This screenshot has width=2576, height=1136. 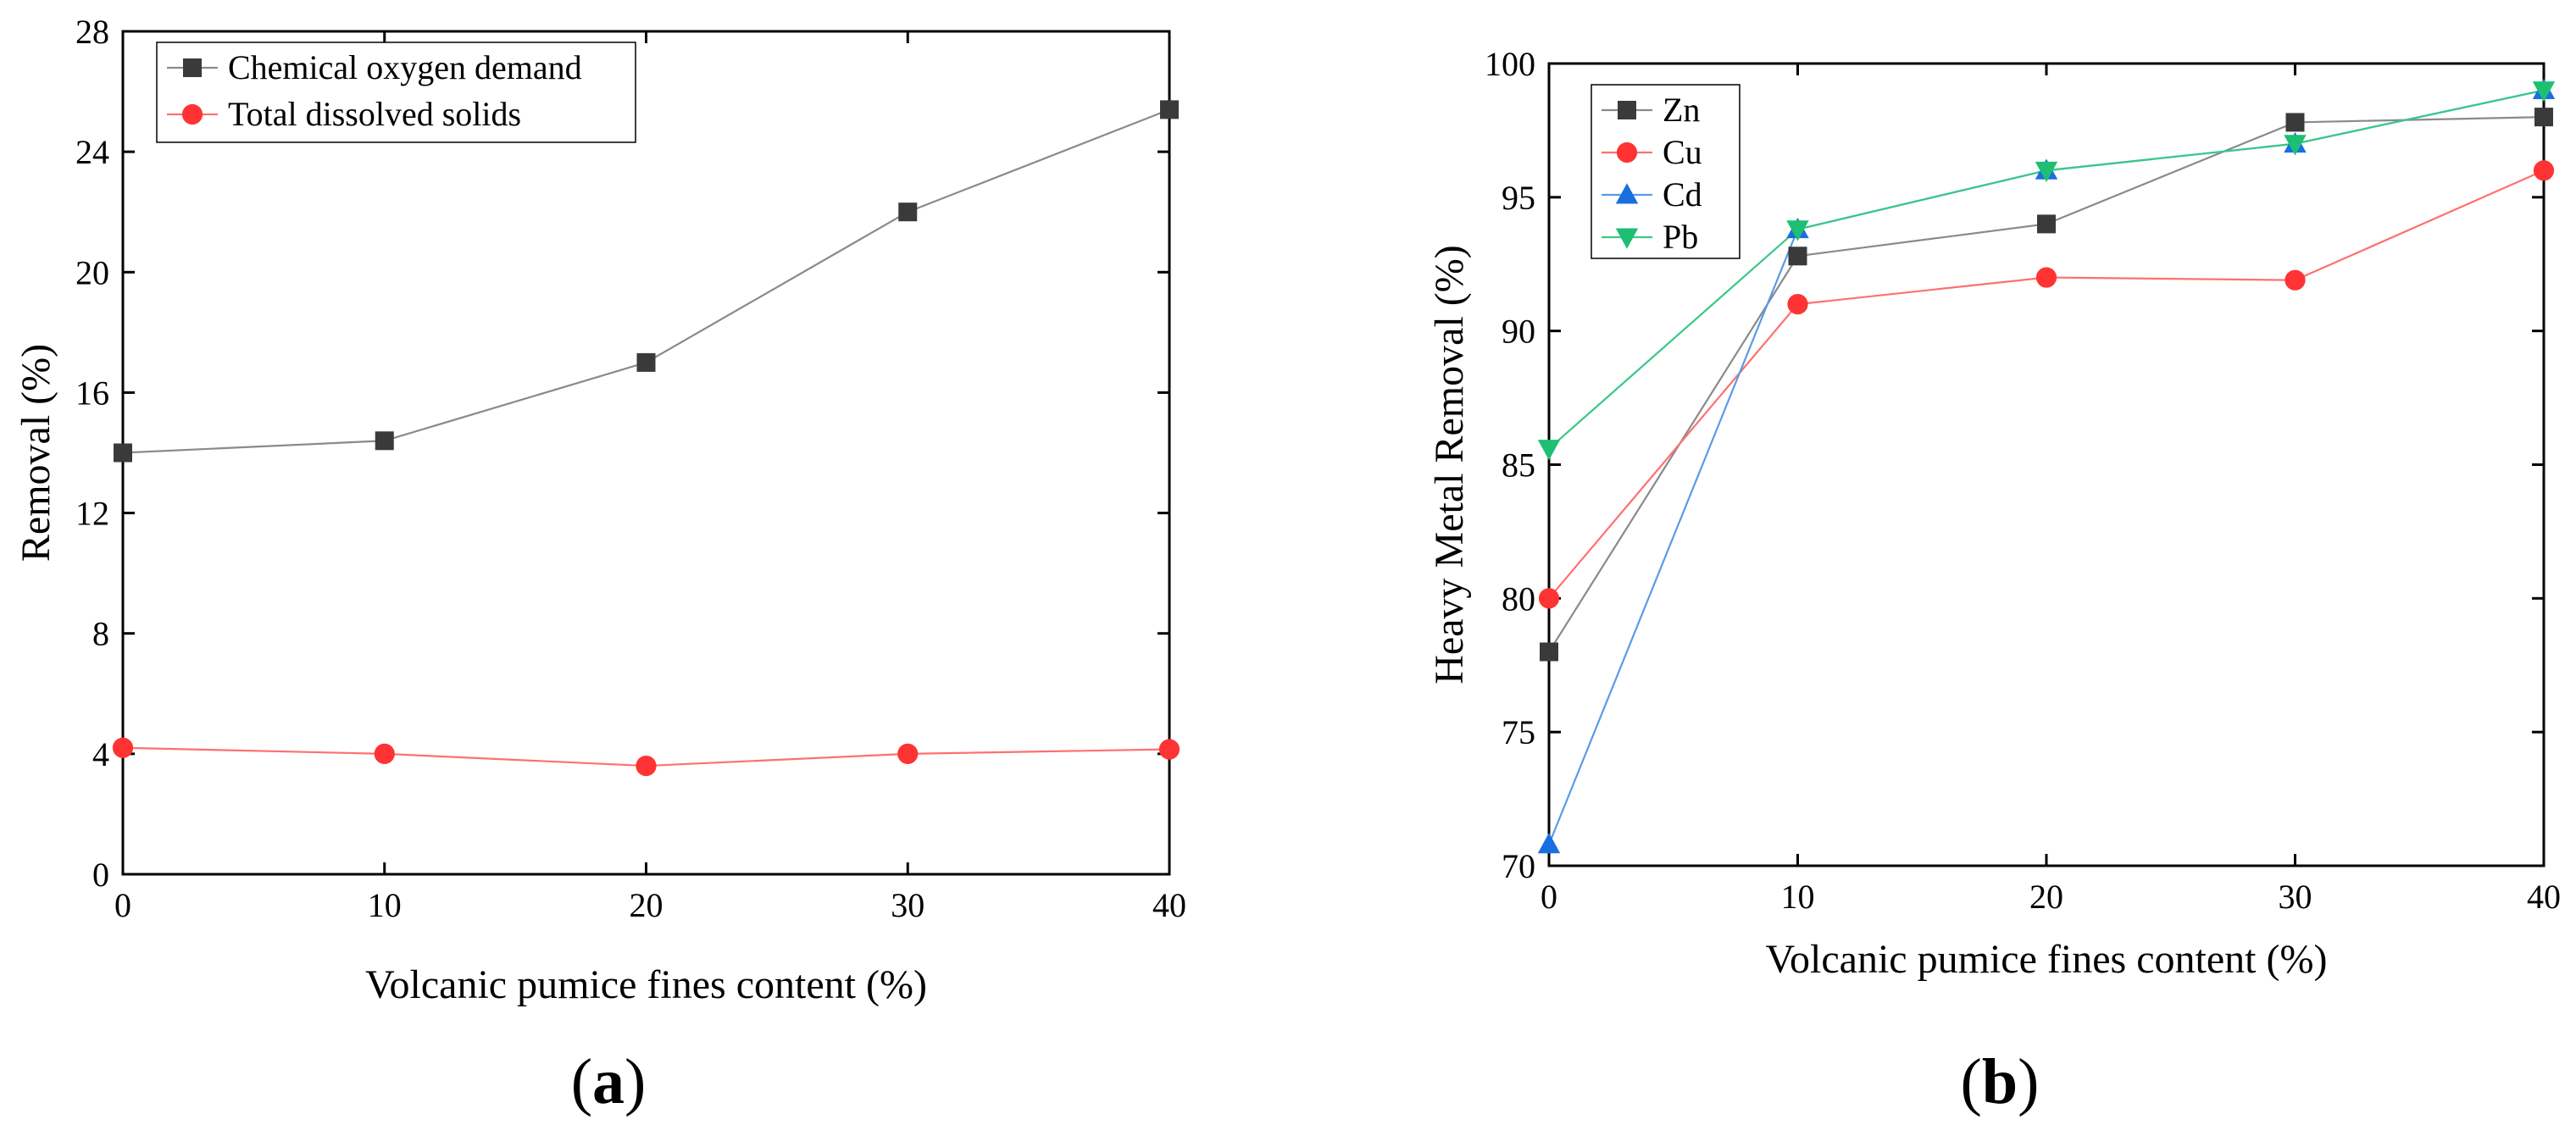 What do you see at coordinates (646, 281) in the screenshot?
I see `series-line-chemical-oxygen-demand` at bounding box center [646, 281].